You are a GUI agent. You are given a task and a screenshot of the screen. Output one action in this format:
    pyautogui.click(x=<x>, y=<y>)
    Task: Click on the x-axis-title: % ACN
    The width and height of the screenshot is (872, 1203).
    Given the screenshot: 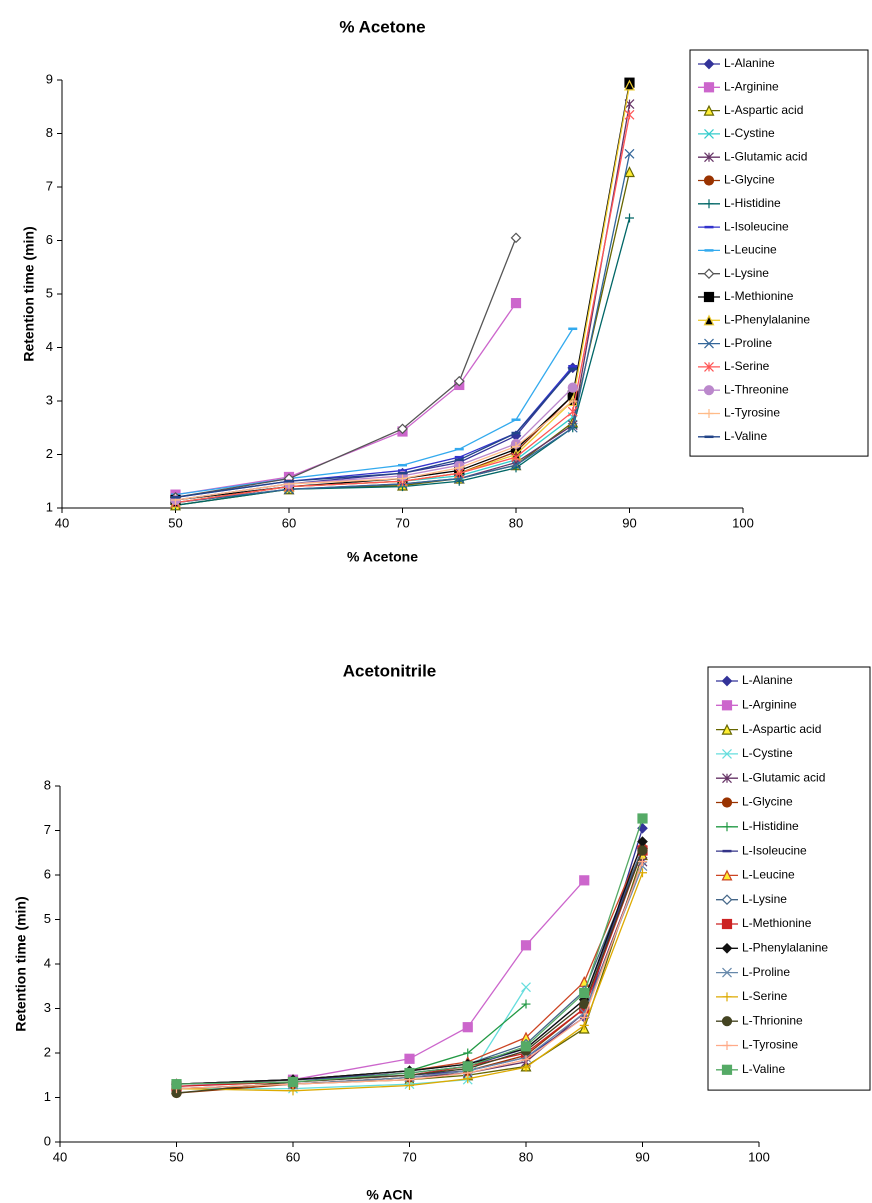 What is the action you would take?
    pyautogui.click(x=389, y=1195)
    